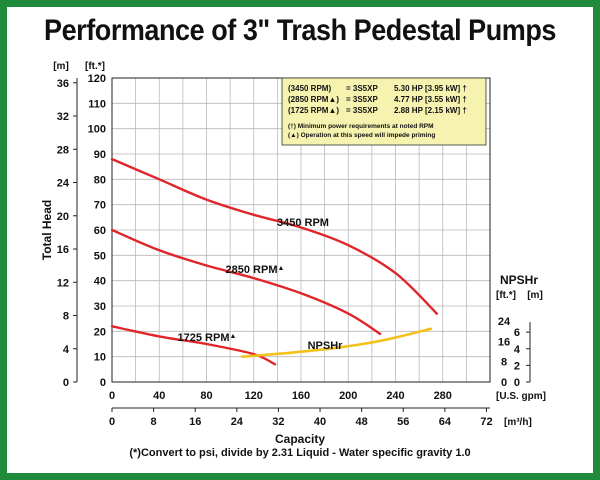  What do you see at coordinates (278, 422) in the screenshot?
I see `x2-tick-label: 32` at bounding box center [278, 422].